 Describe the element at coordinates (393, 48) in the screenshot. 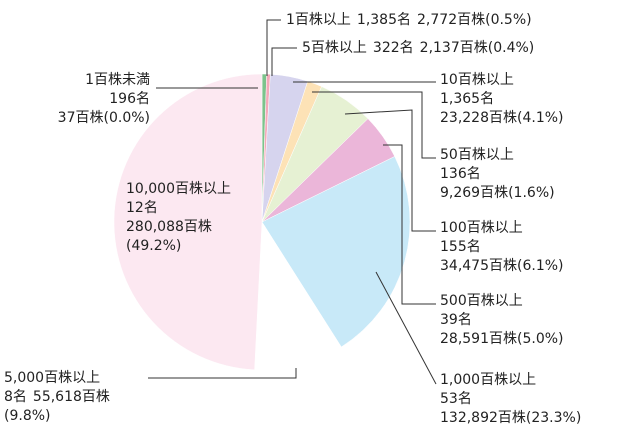

I see `holders: 322名` at that location.